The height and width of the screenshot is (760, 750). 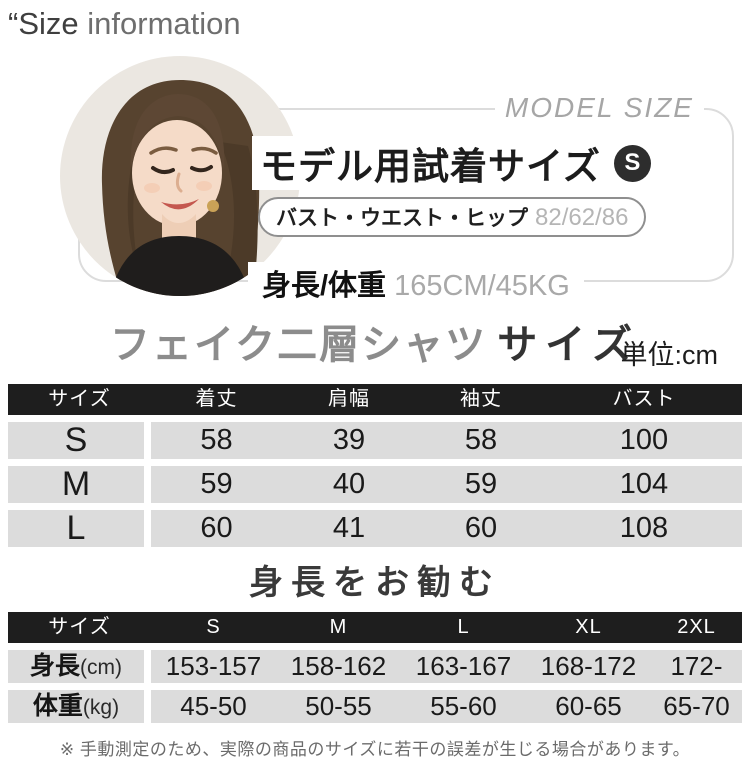 I want to click on cell-value: 104, so click(x=644, y=484).